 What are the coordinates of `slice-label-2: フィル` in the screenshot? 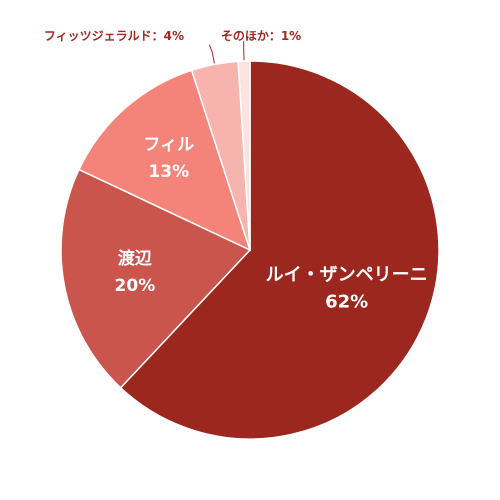 It's located at (168, 145).